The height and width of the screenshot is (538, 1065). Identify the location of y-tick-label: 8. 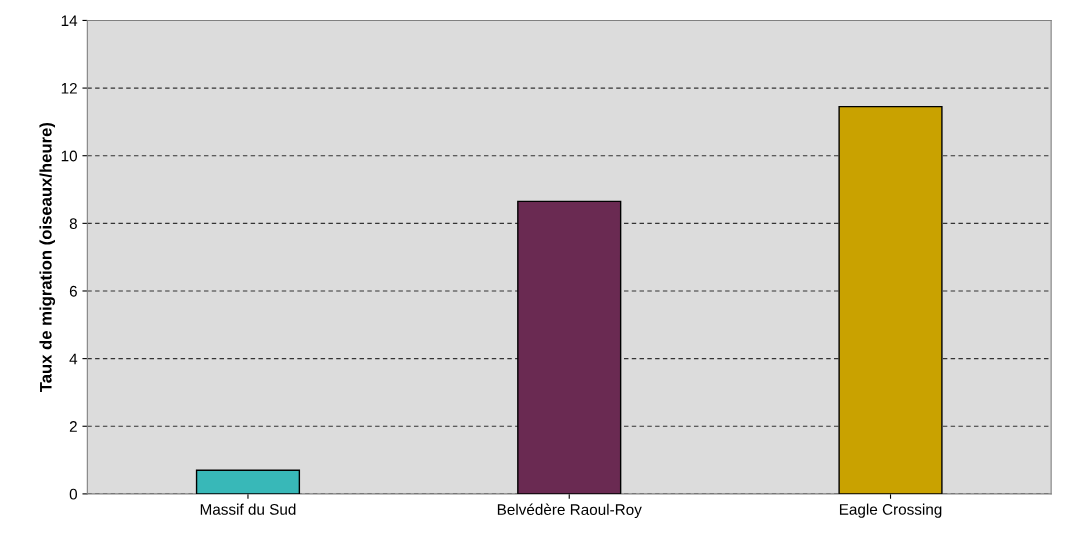
(73, 224).